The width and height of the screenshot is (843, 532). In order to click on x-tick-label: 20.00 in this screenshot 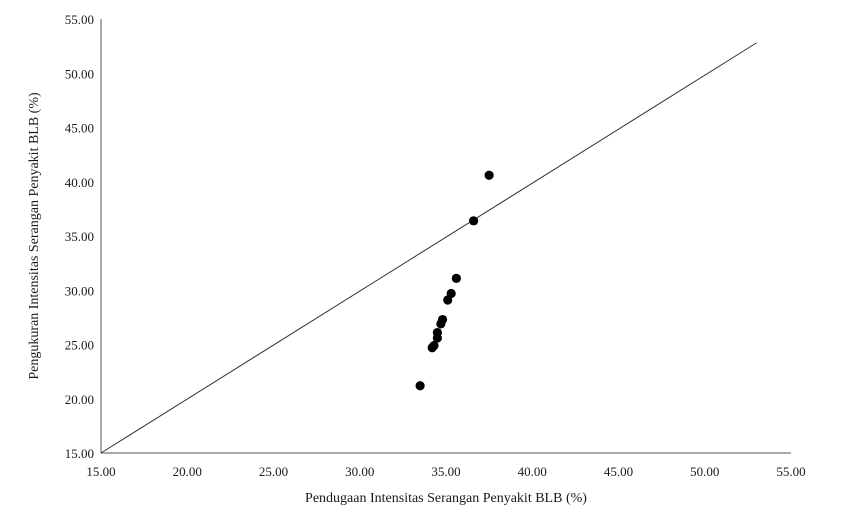, I will do `click(187, 471)`.